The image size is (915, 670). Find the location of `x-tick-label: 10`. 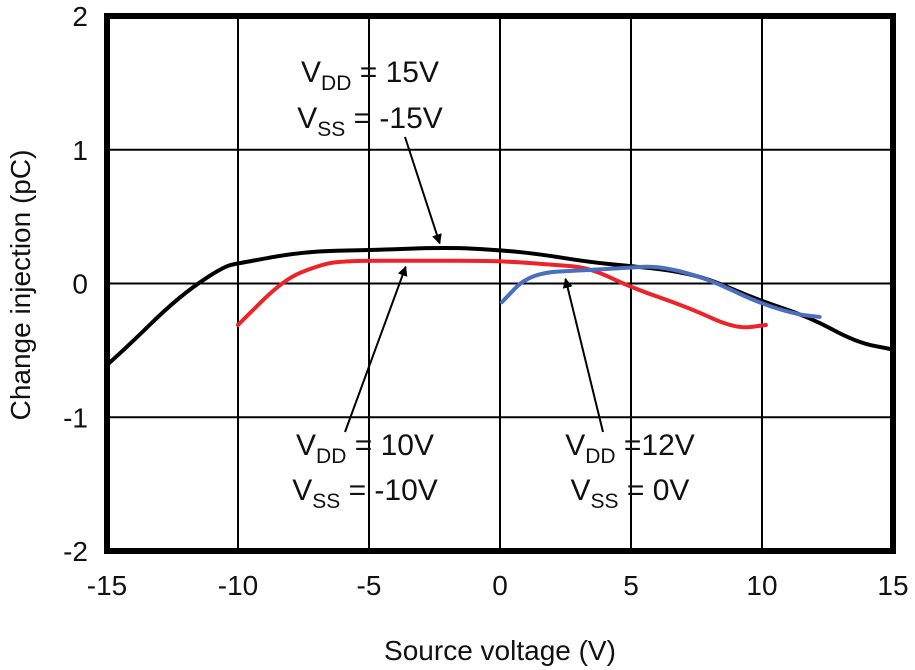

x-tick-label: 10 is located at coordinates (761, 585).